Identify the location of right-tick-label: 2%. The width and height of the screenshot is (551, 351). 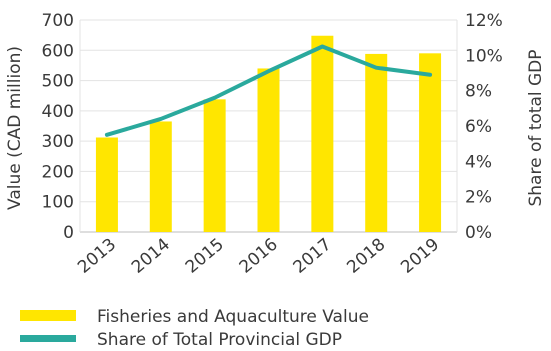
(478, 198).